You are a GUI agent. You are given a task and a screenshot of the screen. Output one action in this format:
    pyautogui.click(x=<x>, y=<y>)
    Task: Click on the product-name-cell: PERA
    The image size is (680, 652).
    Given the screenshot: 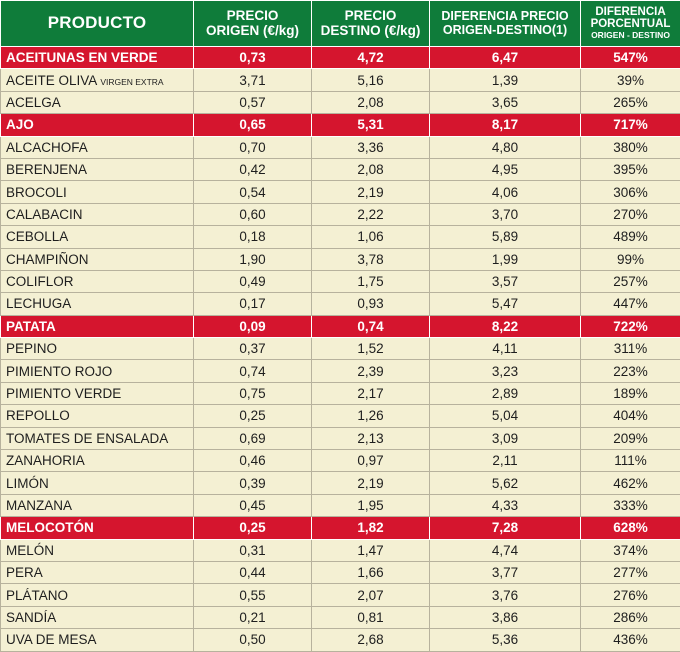 What is the action you would take?
    pyautogui.click(x=97, y=572)
    